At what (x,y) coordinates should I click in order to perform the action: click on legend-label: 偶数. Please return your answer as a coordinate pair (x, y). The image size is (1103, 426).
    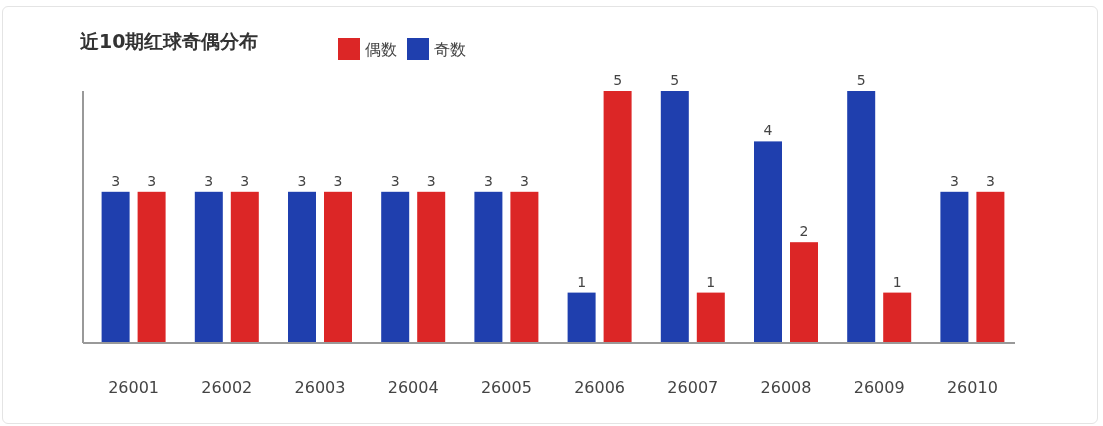
    Looking at the image, I should click on (381, 49).